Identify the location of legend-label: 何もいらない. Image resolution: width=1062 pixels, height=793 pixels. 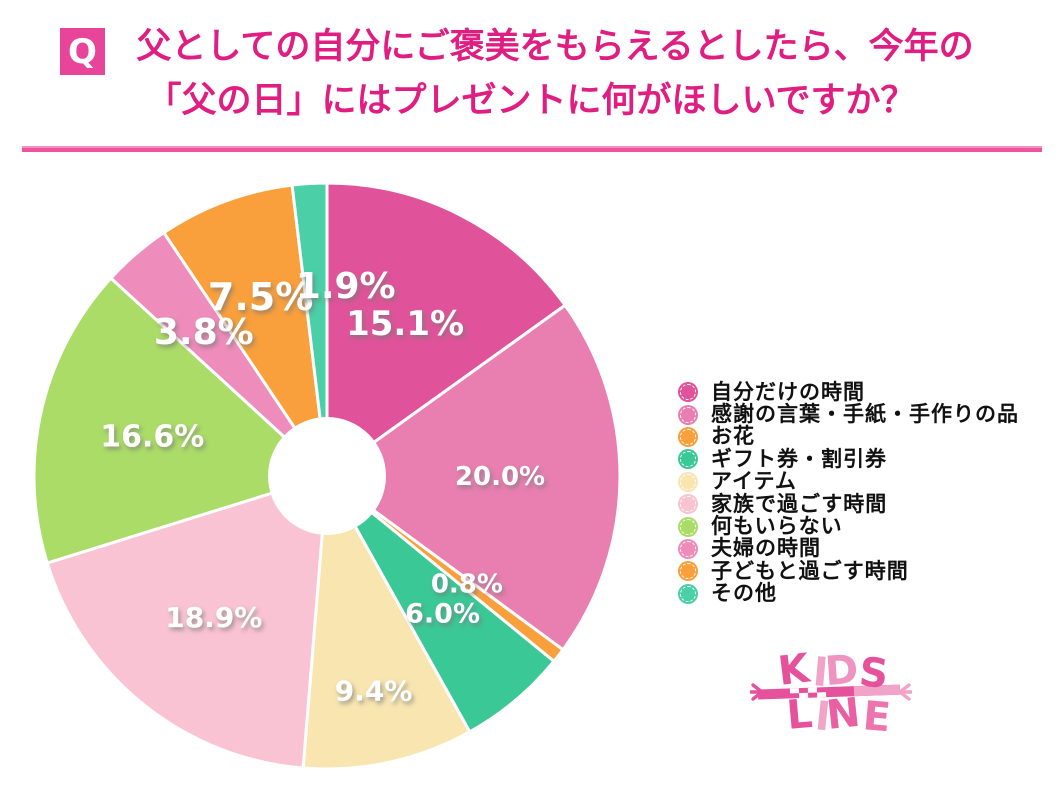
(777, 526).